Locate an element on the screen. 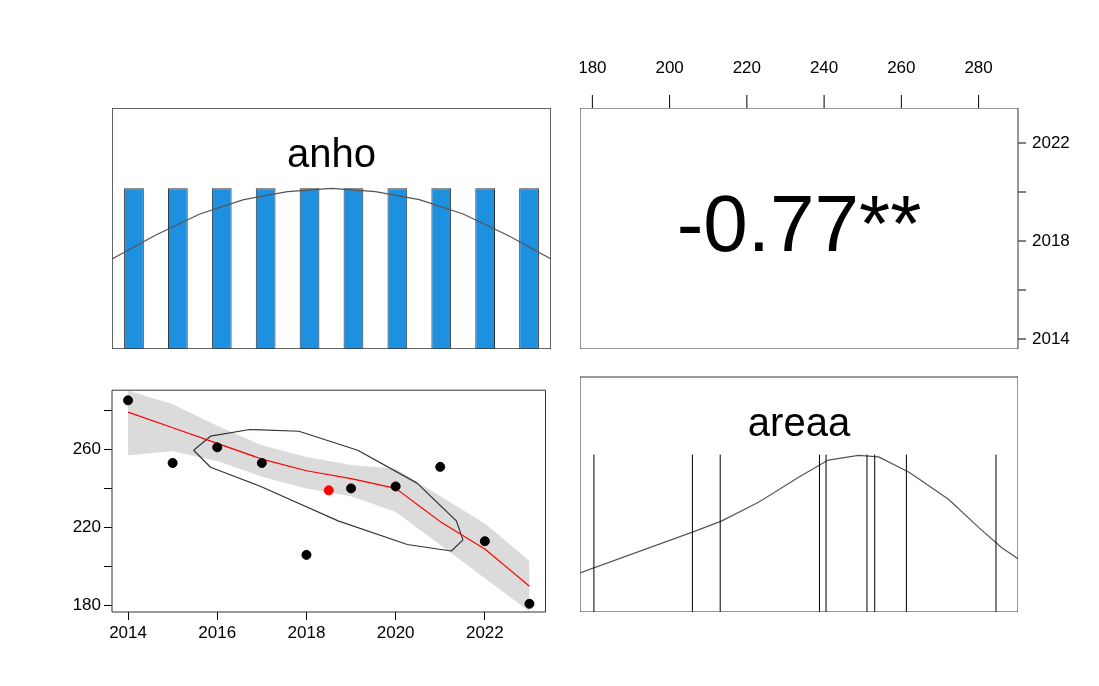  x-tick-label: 2014 is located at coordinates (128, 632).